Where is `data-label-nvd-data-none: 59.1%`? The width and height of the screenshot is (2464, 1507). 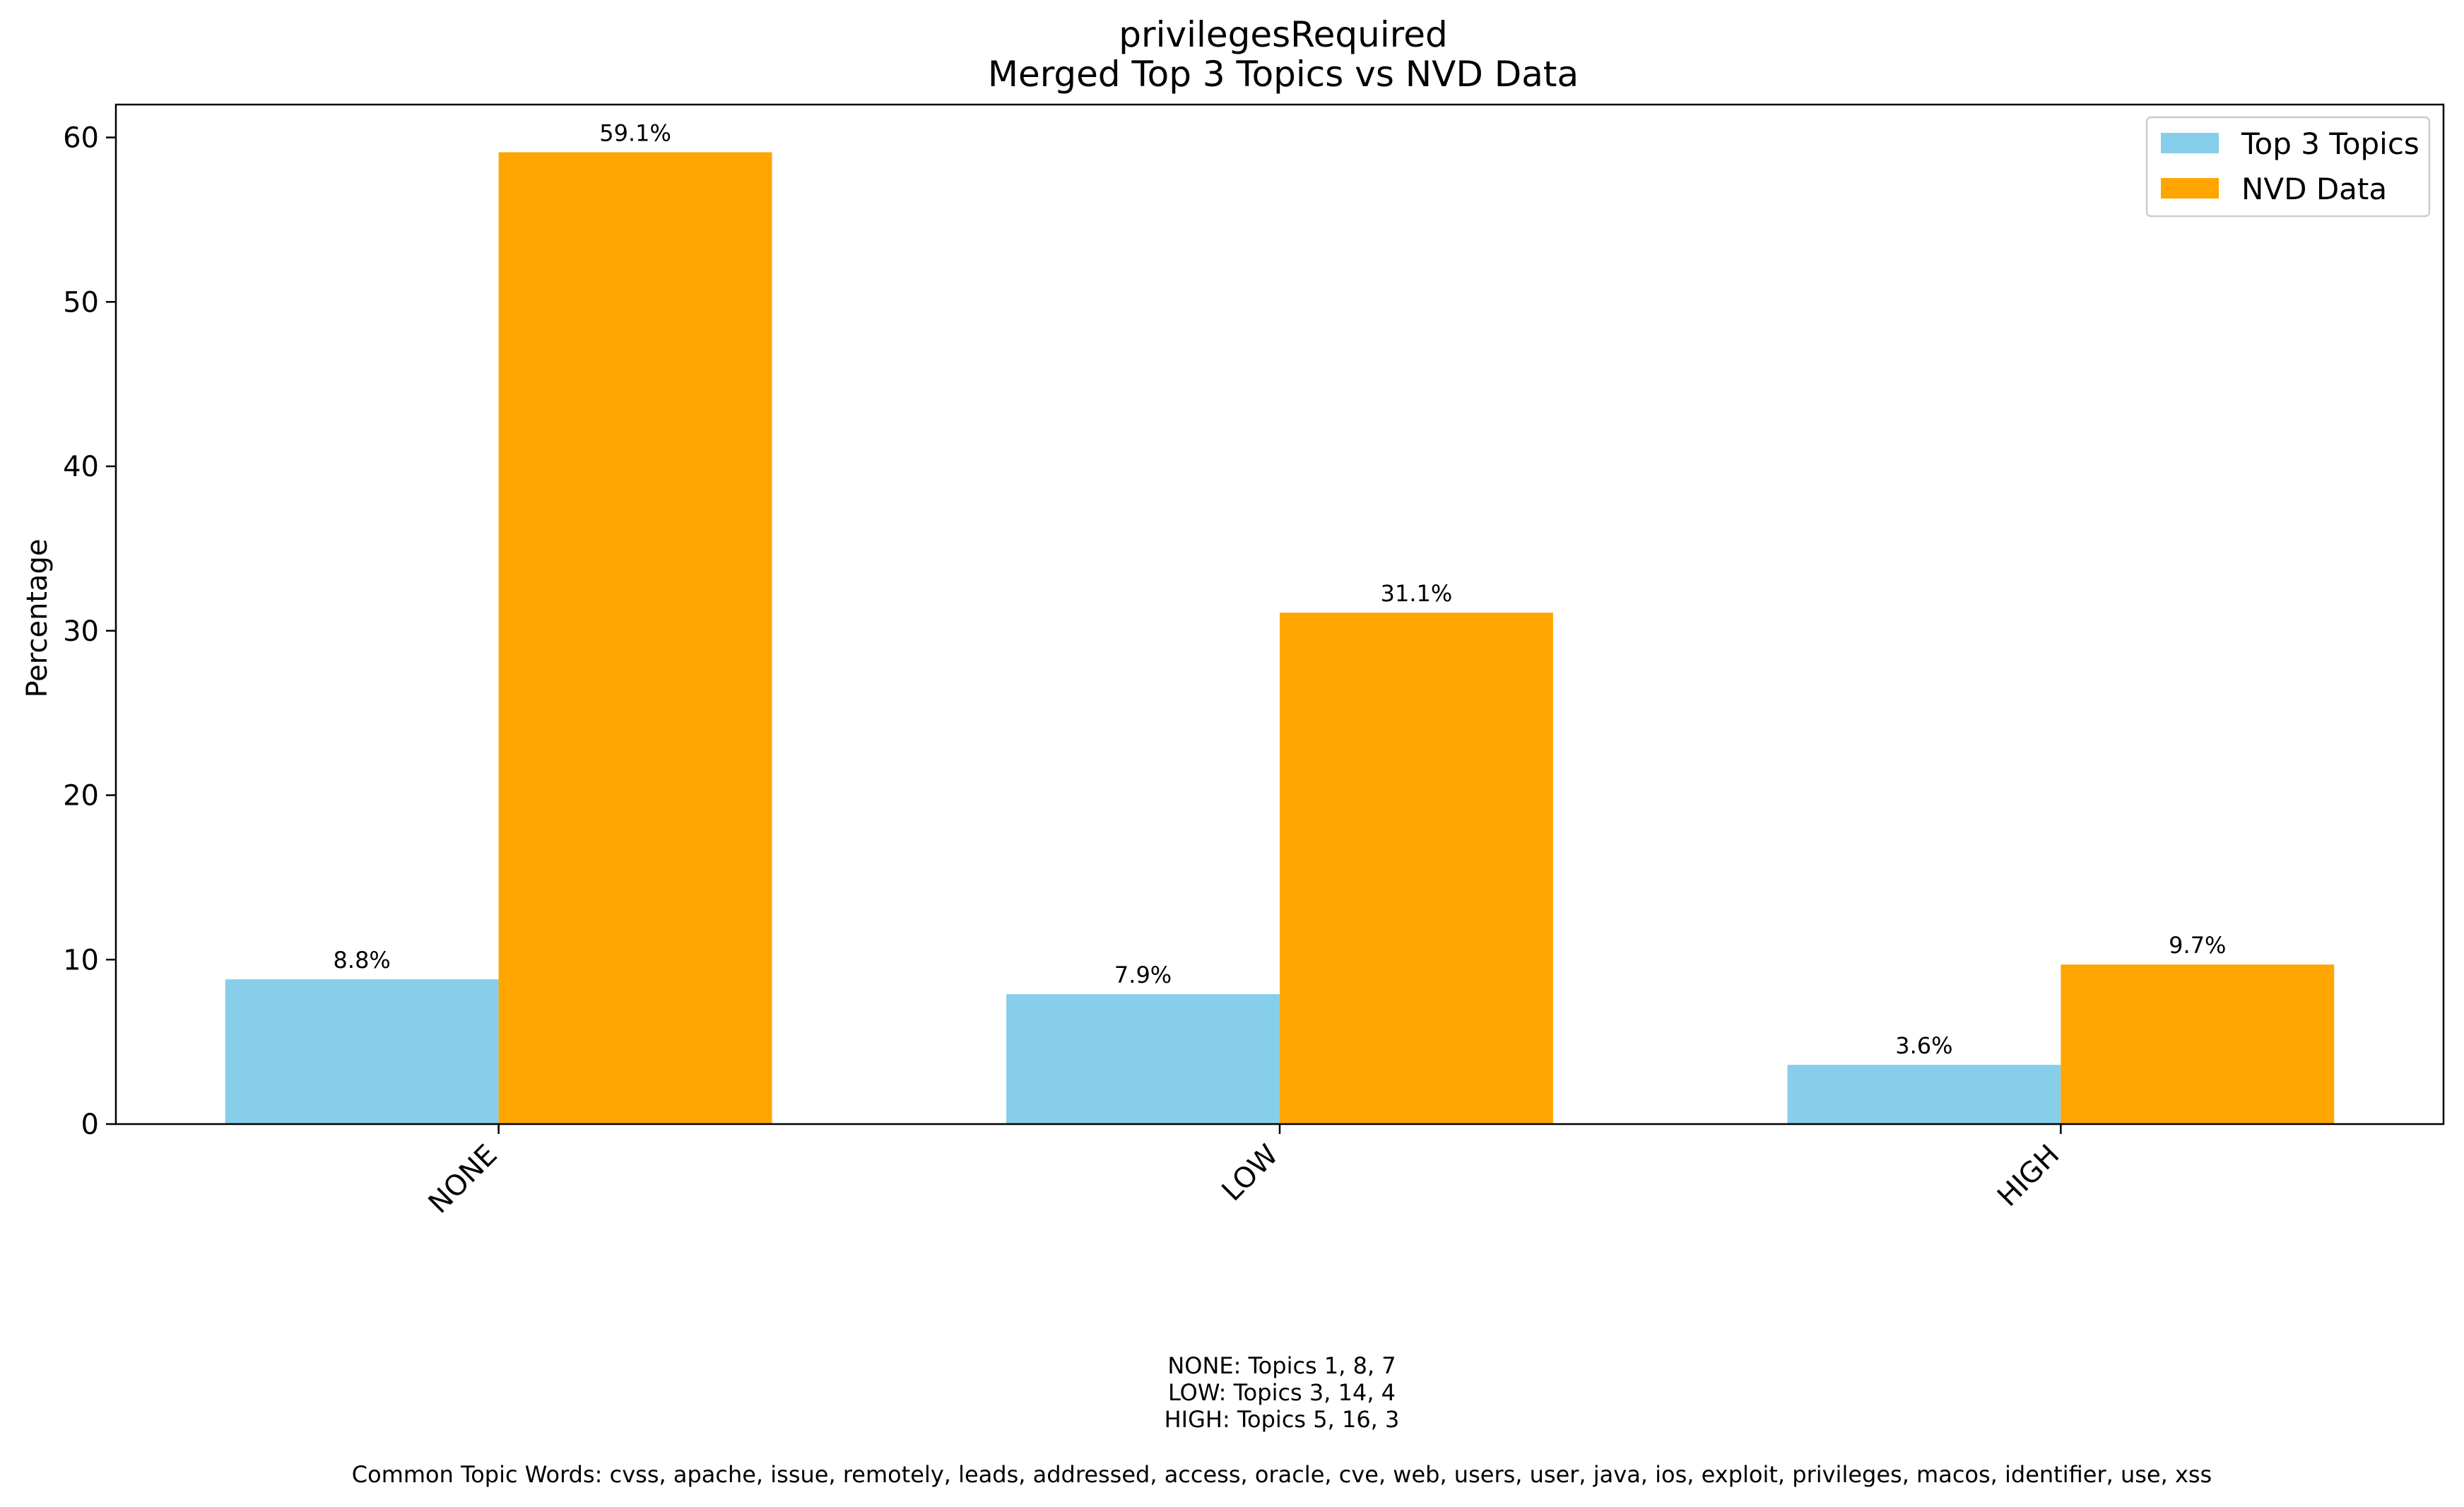
data-label-nvd-data-none: 59.1% is located at coordinates (635, 132).